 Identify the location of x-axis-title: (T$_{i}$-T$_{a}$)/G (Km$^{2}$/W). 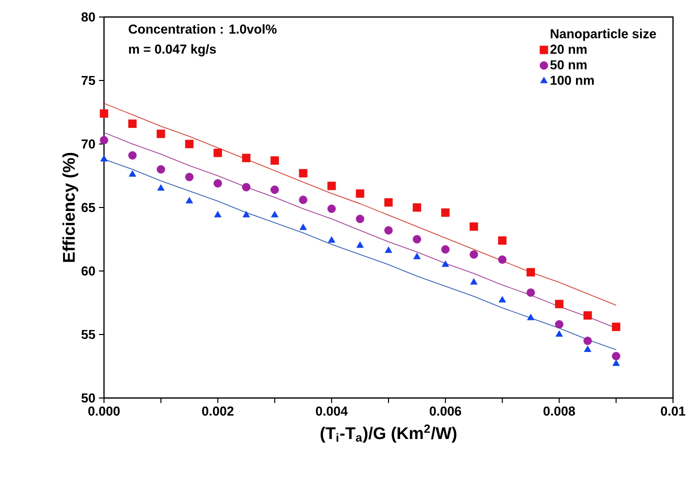
(388, 433).